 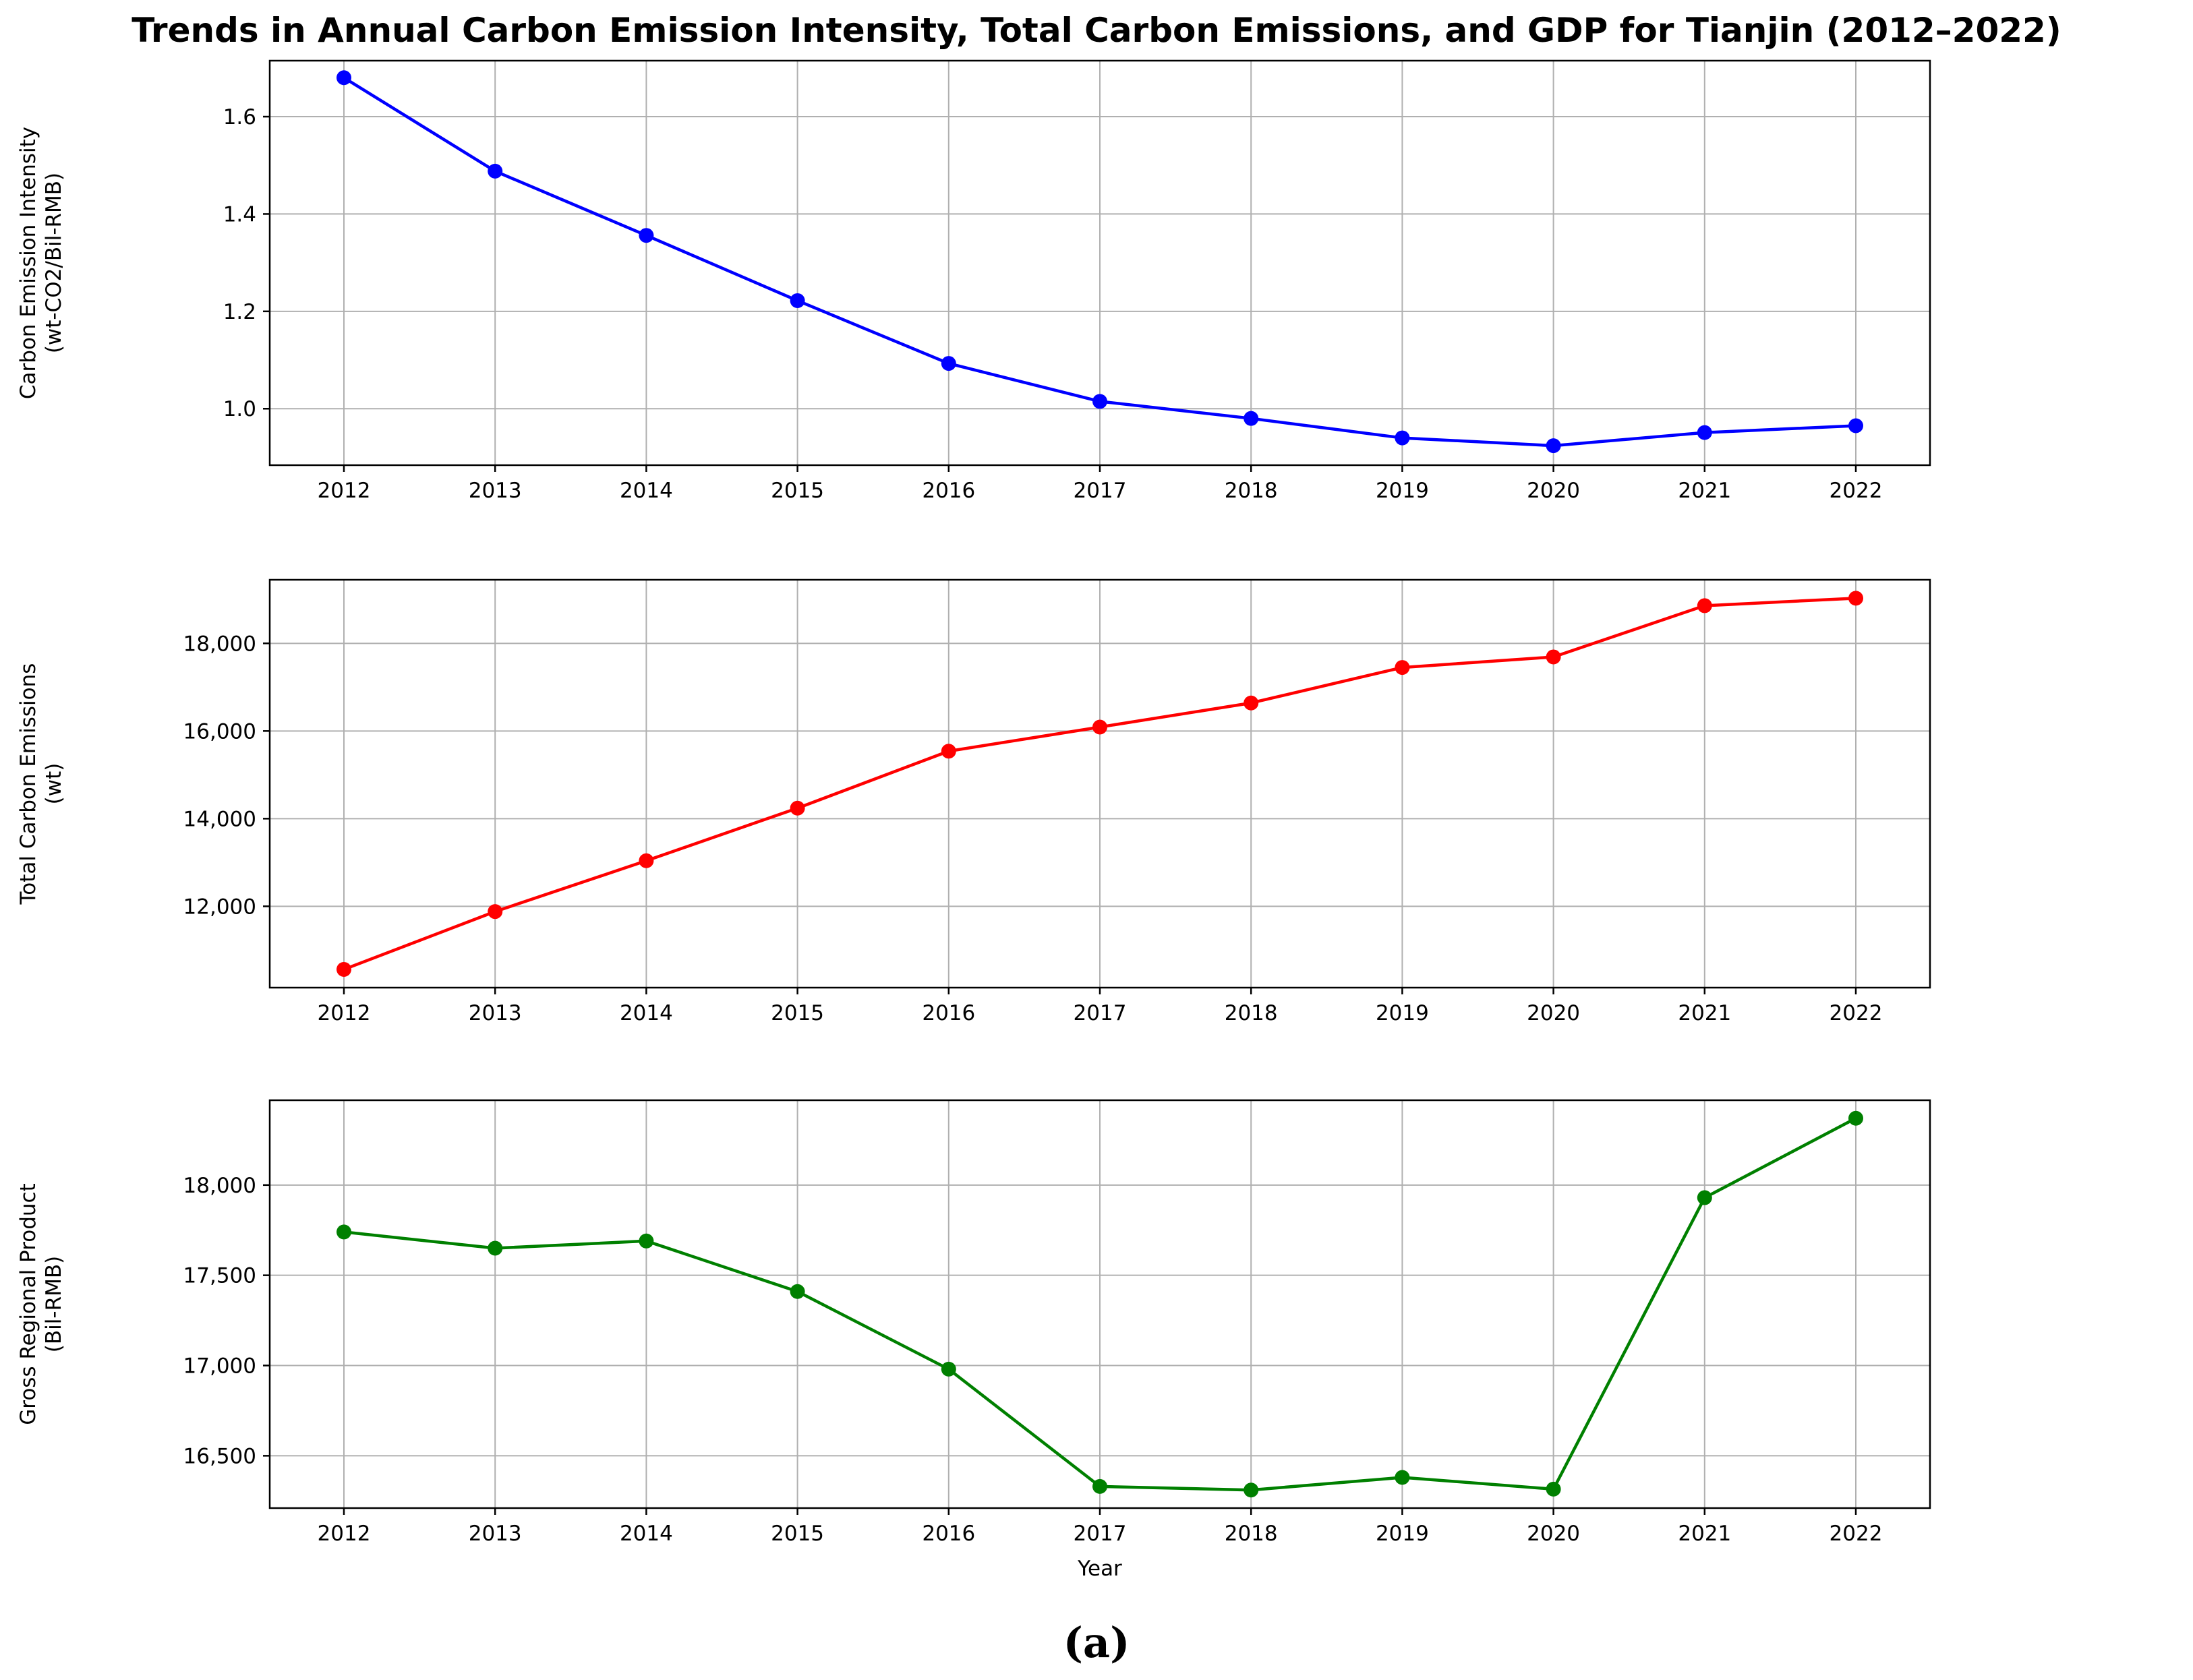 What do you see at coordinates (220, 1366) in the screenshot?
I see `y-tick-label: 17,000` at bounding box center [220, 1366].